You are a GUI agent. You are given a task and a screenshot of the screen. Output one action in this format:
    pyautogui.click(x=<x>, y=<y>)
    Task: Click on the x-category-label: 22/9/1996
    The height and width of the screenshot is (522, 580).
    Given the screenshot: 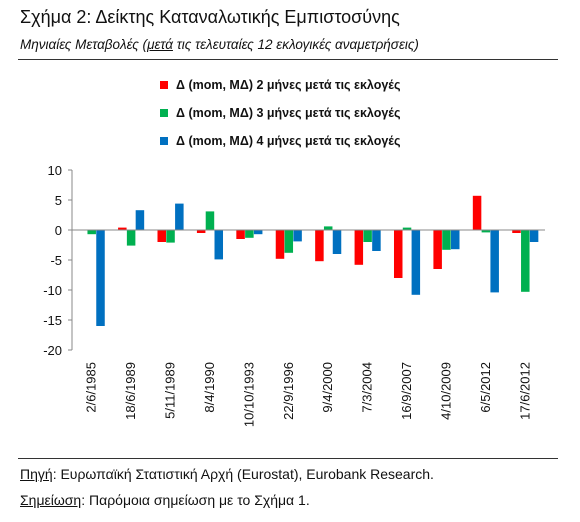 What is the action you would take?
    pyautogui.click(x=288, y=391)
    